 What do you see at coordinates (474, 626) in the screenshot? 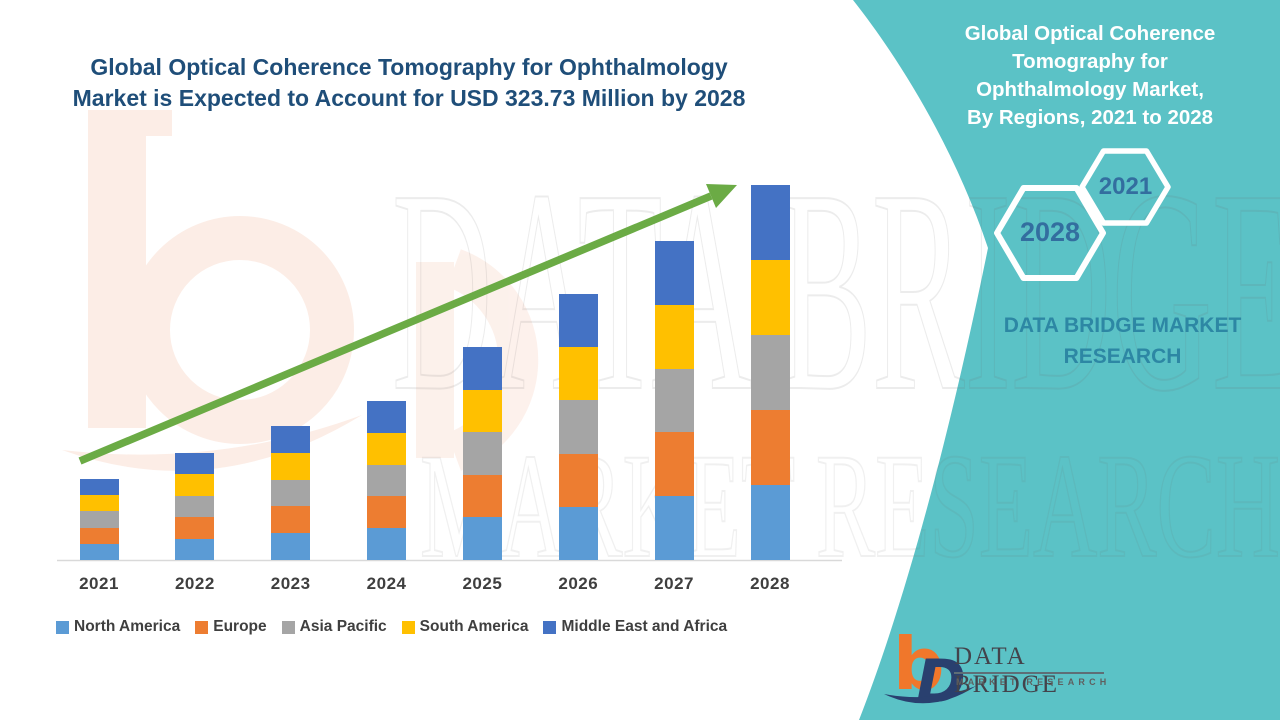
I see `legend-label-south-america: South America` at bounding box center [474, 626].